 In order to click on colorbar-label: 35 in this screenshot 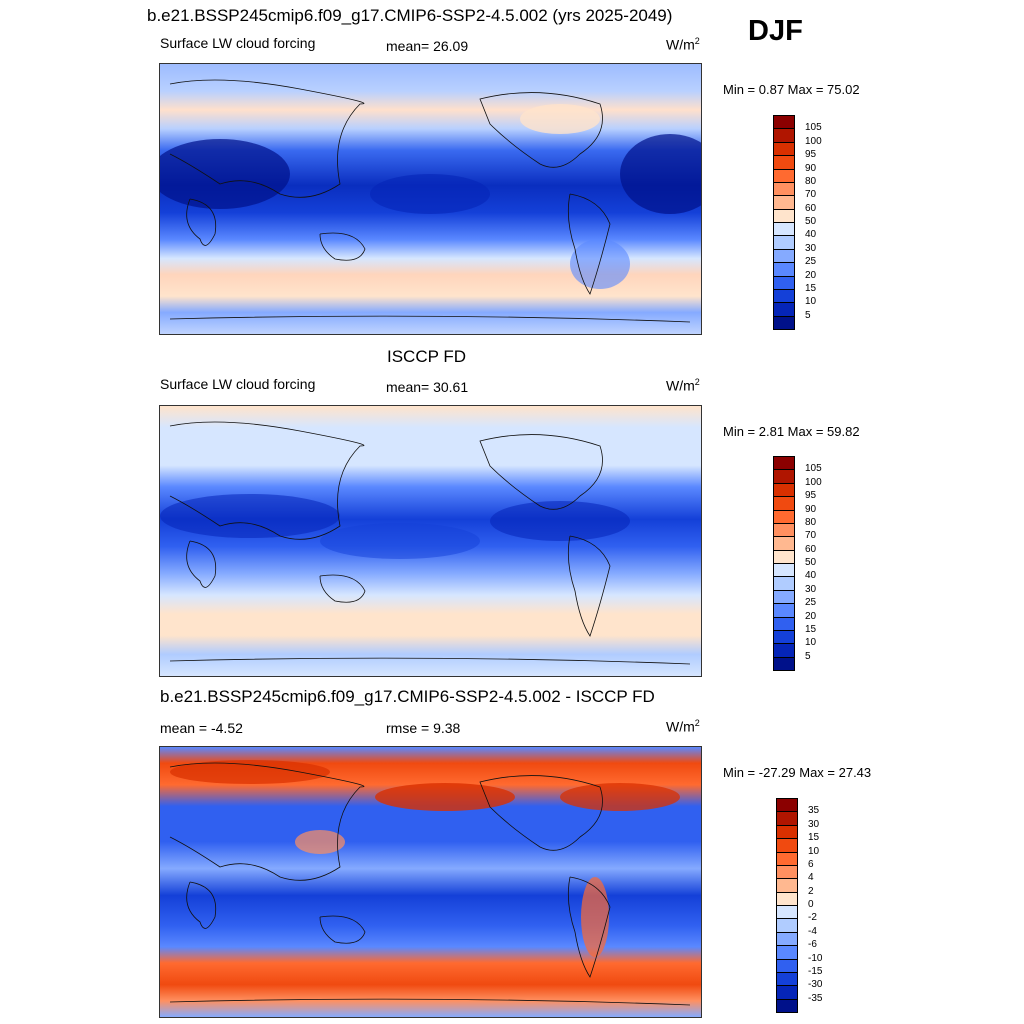, I will do `click(814, 811)`.